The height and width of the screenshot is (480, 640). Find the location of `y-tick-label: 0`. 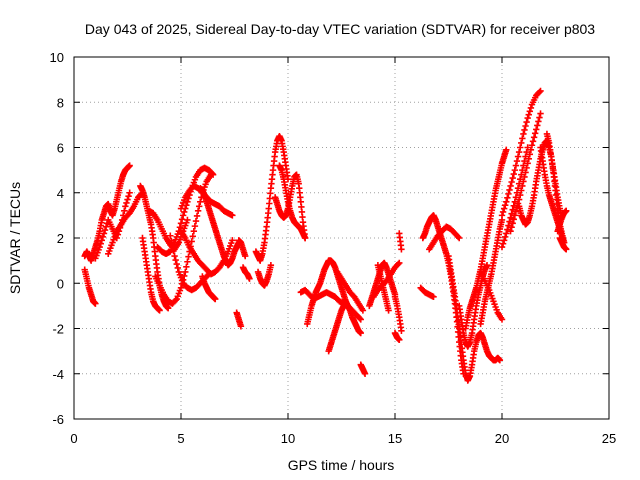

y-tick-label: 0 is located at coordinates (60, 283).